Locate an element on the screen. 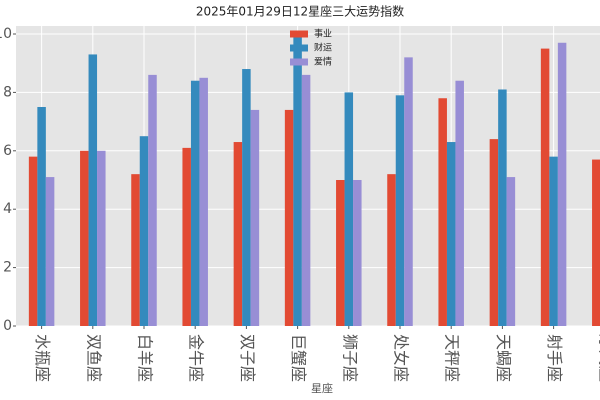 The image size is (600, 400). x-tick-label: 双鱼座 is located at coordinates (93, 358).